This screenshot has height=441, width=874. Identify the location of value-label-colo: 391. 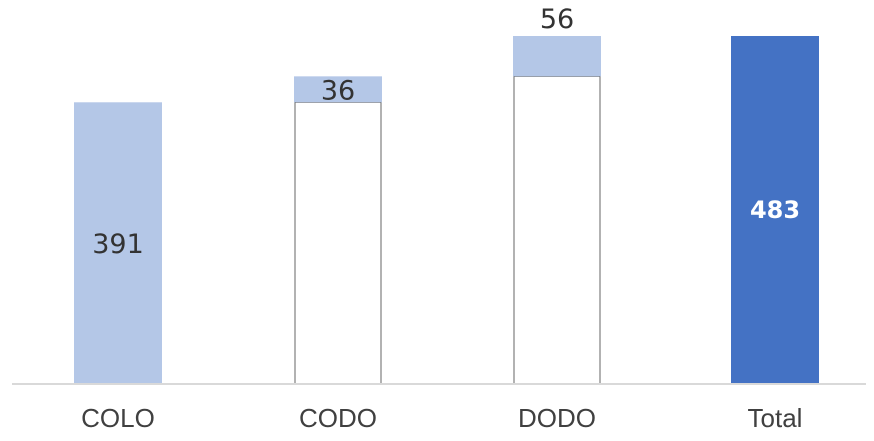
(118, 244).